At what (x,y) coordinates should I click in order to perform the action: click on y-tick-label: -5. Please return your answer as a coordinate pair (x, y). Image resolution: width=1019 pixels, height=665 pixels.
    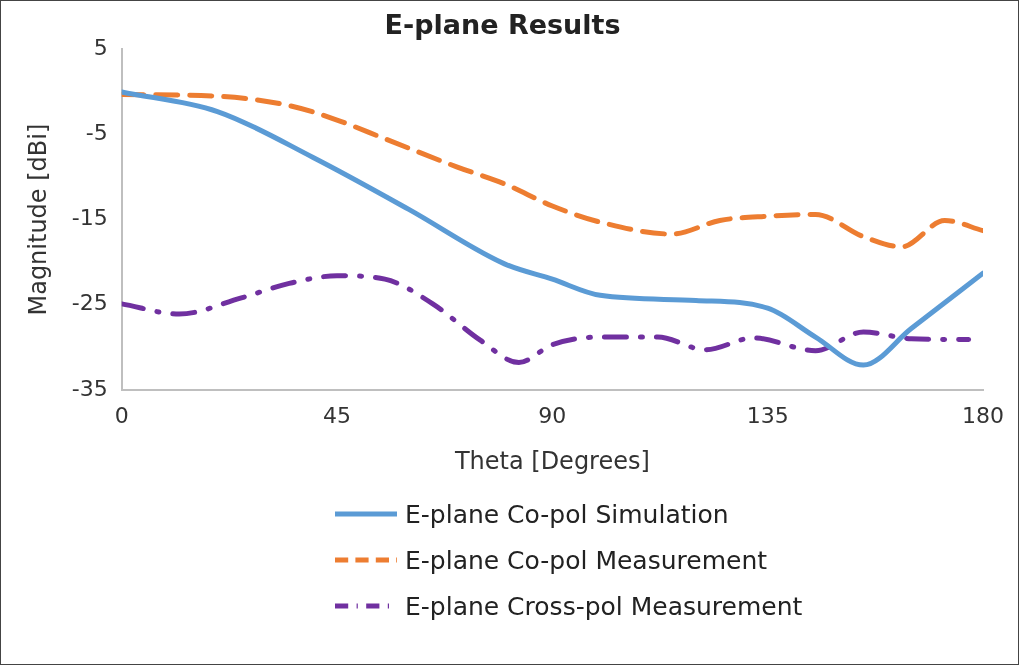
    Looking at the image, I should click on (96, 133).